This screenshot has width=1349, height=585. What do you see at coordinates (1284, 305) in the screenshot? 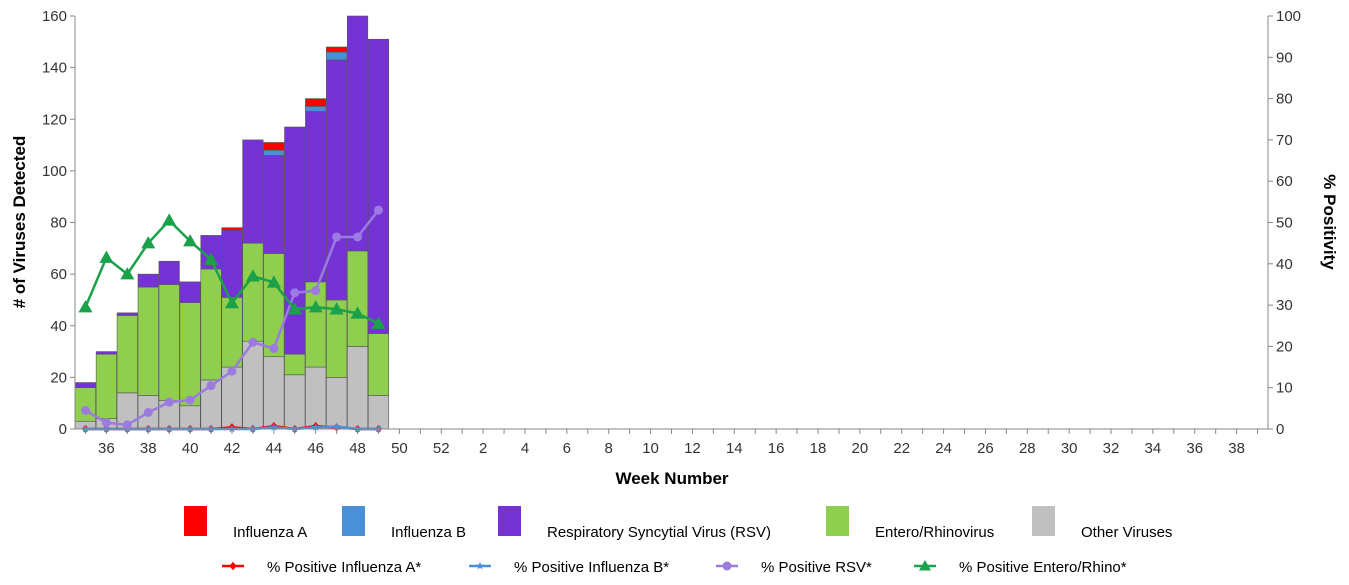
I see `y-right-tick-label: 30` at bounding box center [1284, 305].